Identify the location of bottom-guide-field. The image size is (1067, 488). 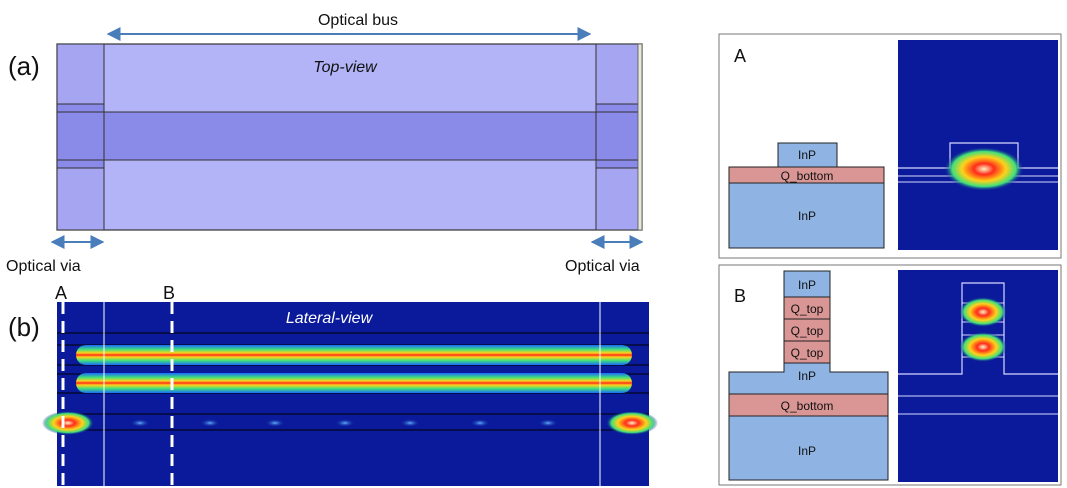
(344, 423).